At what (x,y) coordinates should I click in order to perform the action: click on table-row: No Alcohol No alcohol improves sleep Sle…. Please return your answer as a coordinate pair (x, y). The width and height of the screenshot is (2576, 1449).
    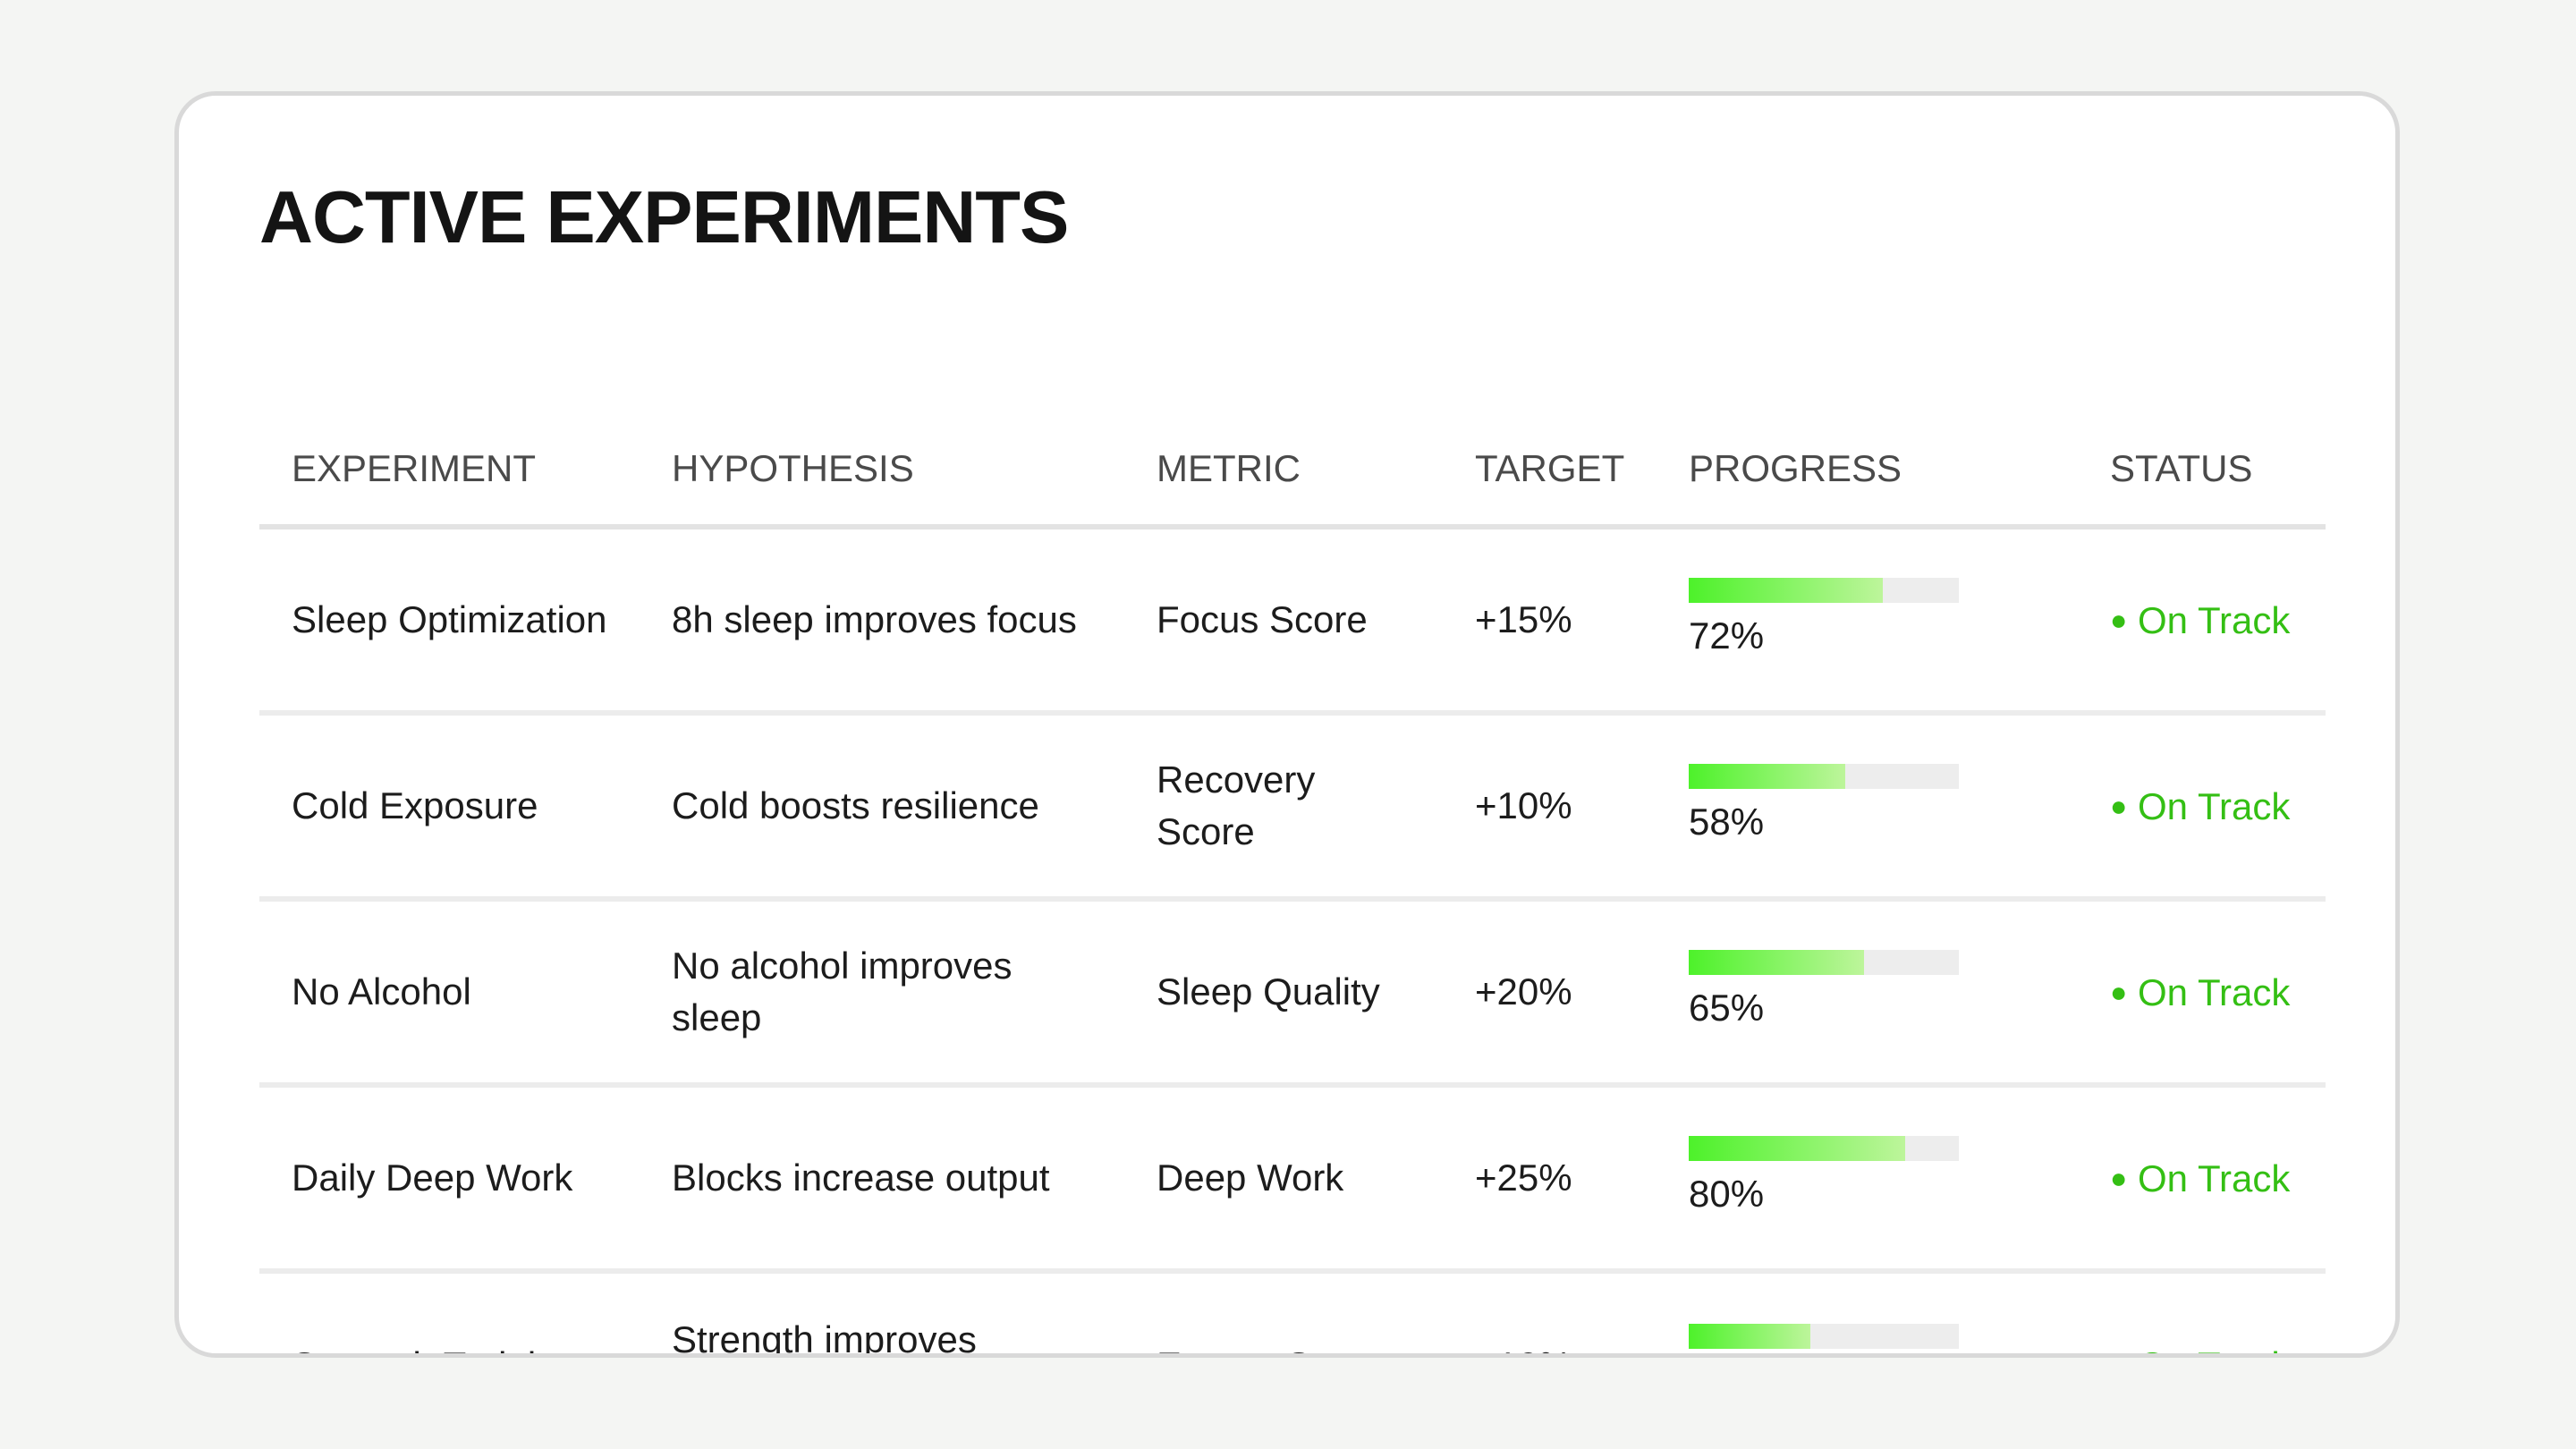
    Looking at the image, I should click on (1292, 993).